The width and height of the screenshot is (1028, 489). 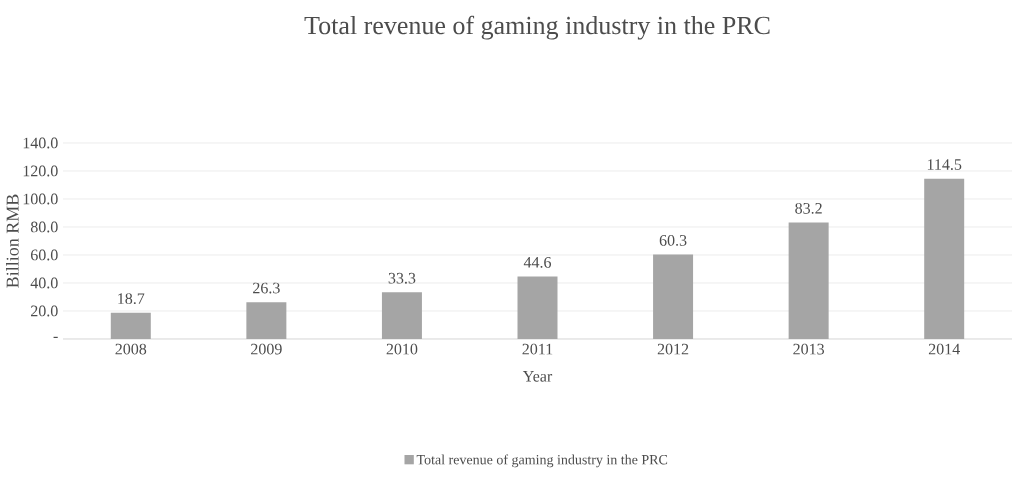 I want to click on data-label: 18.7, so click(x=131, y=299).